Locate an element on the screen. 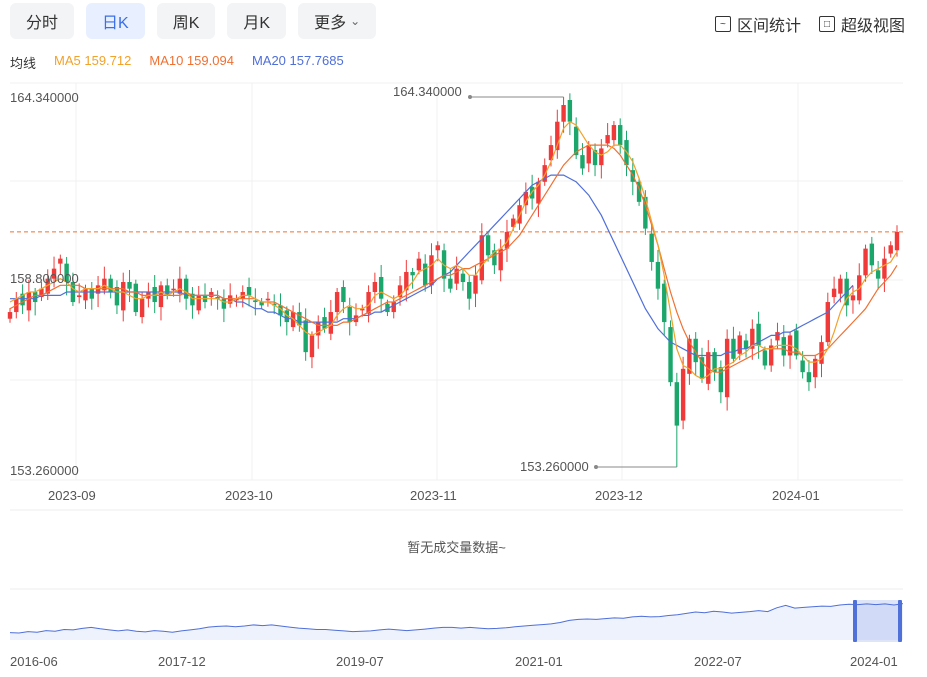  tab-weekly-k: 周K is located at coordinates (186, 21).